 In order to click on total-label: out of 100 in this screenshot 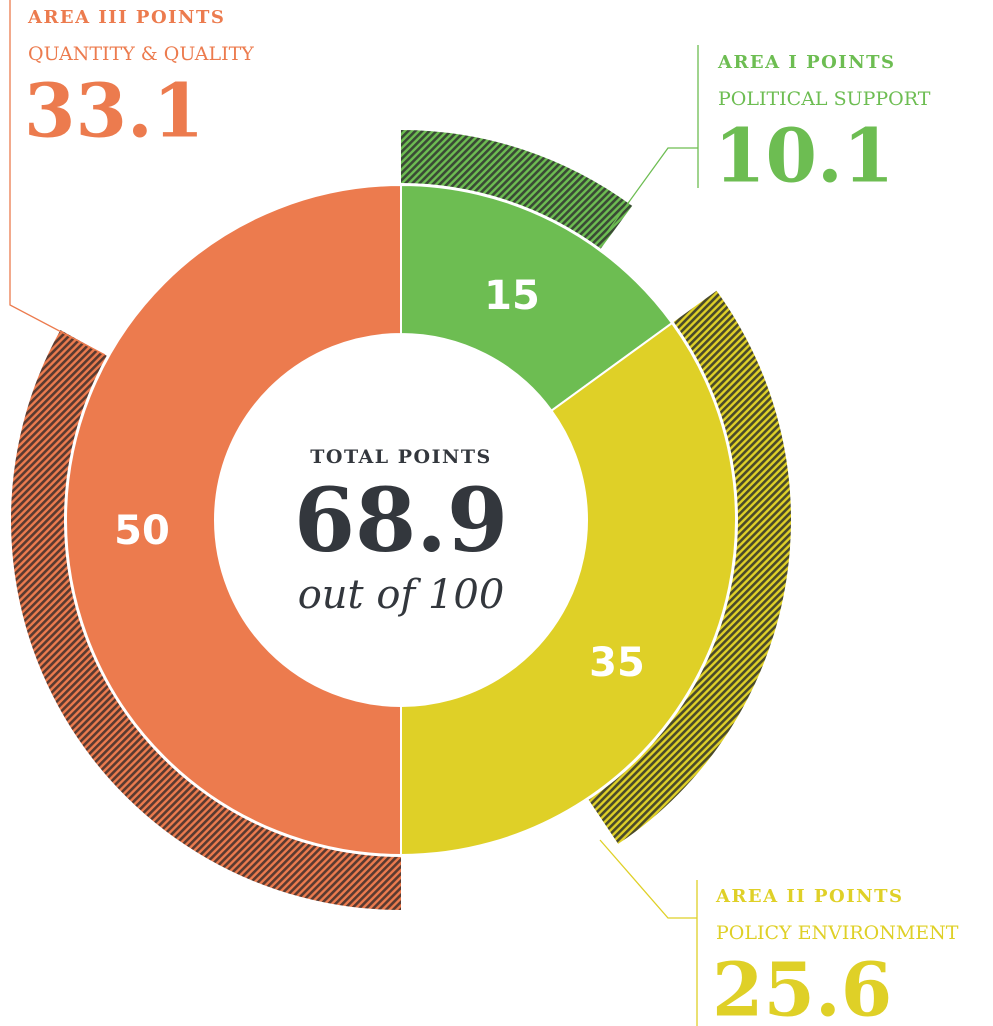, I will do `click(401, 595)`.